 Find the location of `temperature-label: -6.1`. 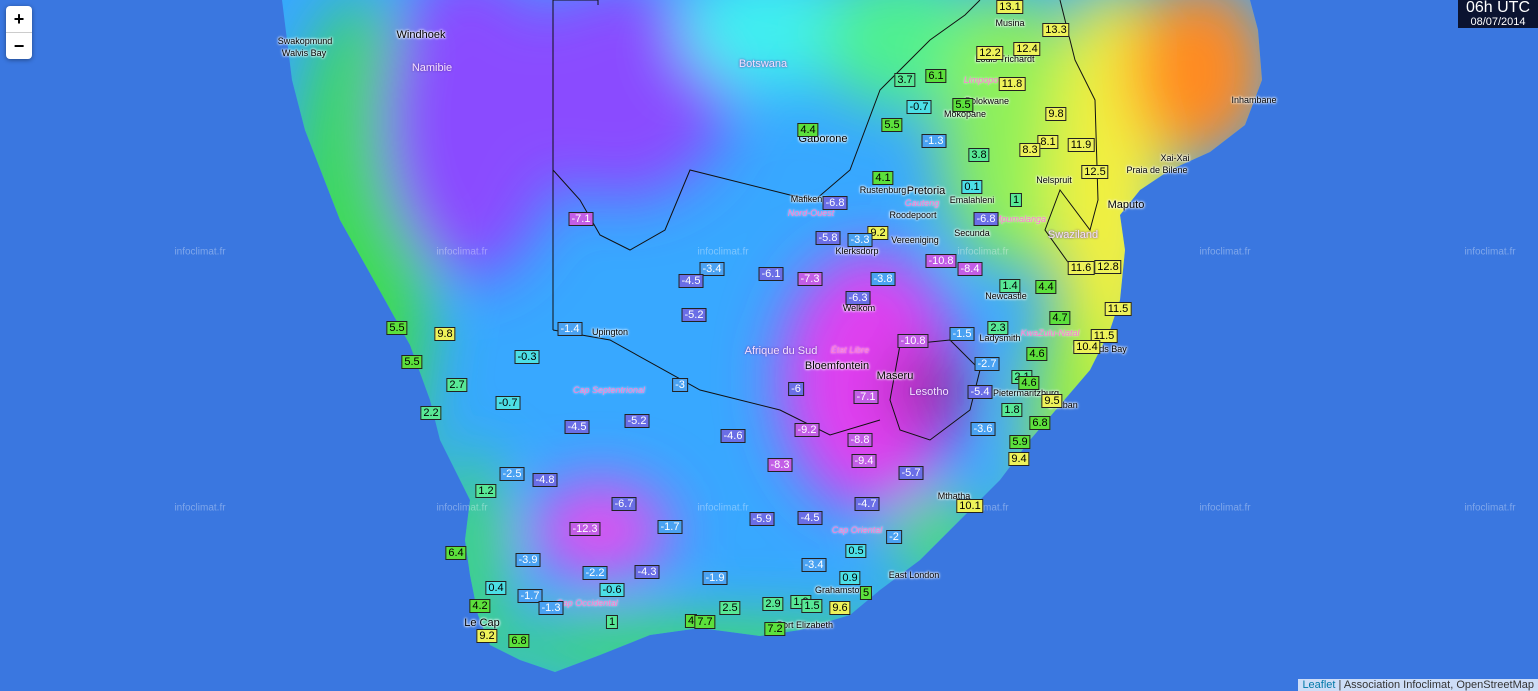

temperature-label: -6.1 is located at coordinates (771, 274).